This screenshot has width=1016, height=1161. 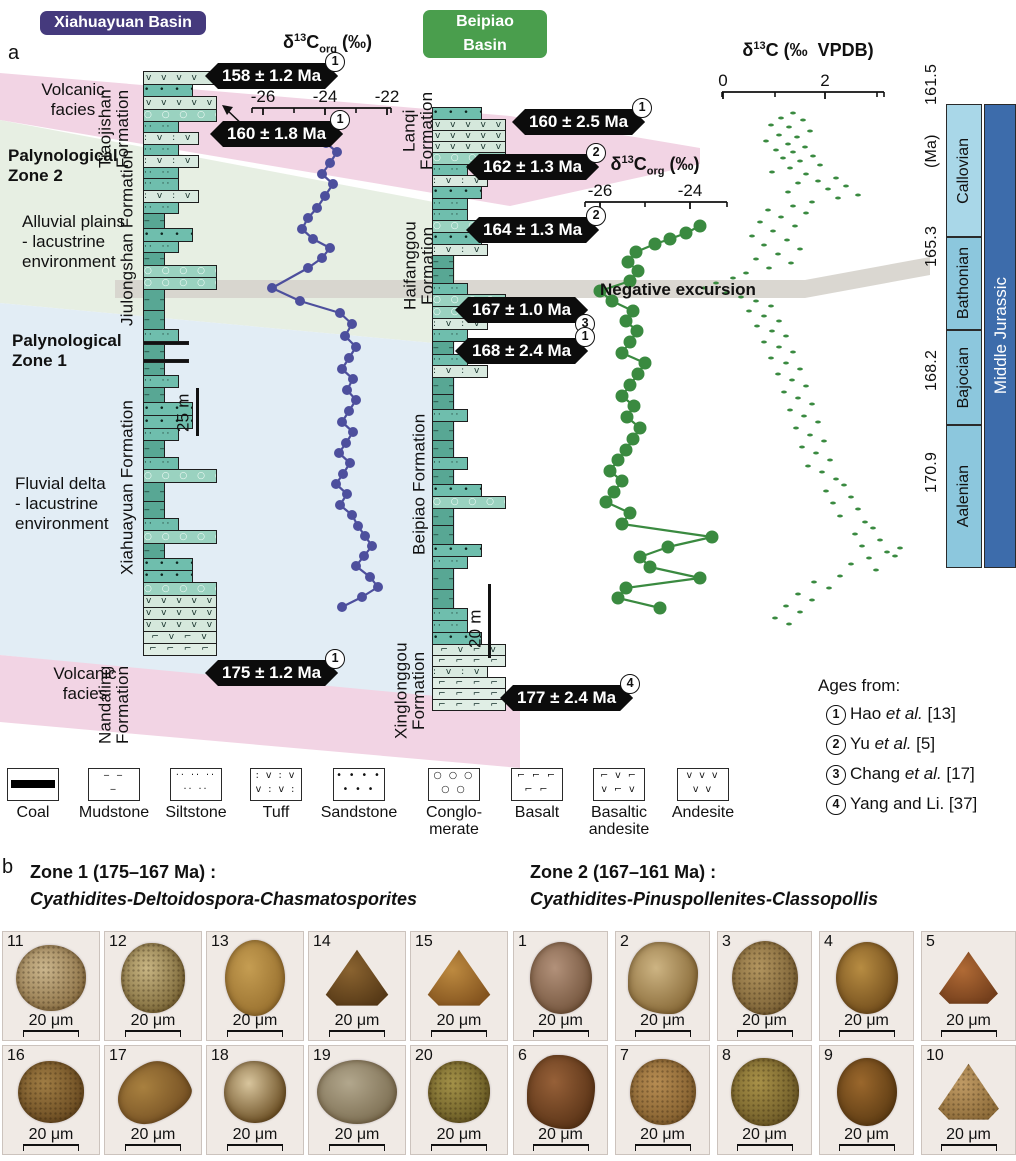 I want to click on specimen-number: 6, so click(x=522, y=1055).